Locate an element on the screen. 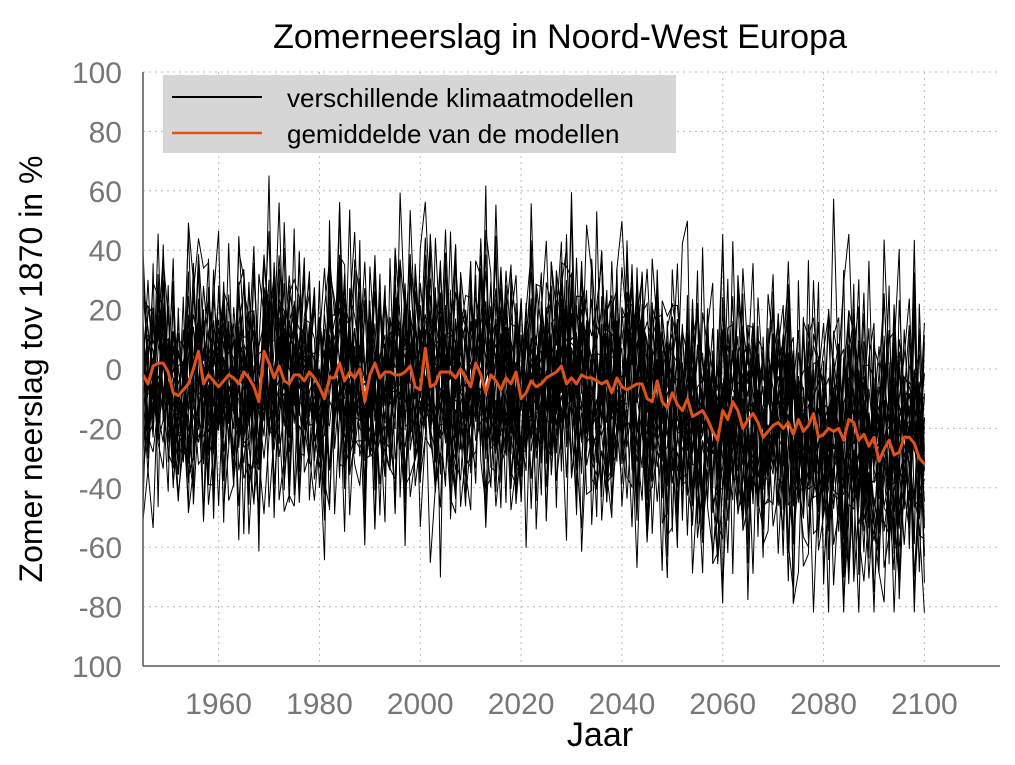  x-axis-label: Jaar is located at coordinates (600, 735).